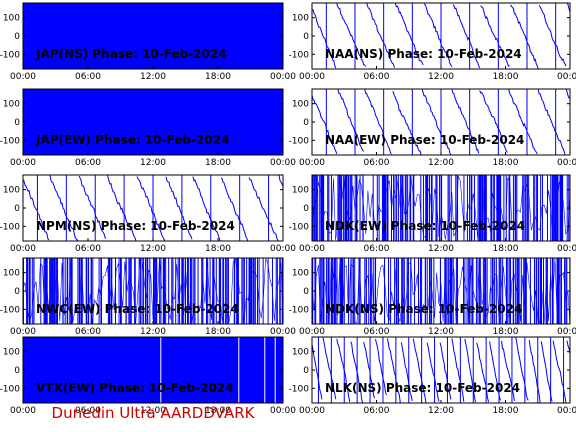 The height and width of the screenshot is (432, 576). What do you see at coordinates (135, 388) in the screenshot?
I see `panel-title: VTX(EW) Phase: 10-Feb-2024` at bounding box center [135, 388].